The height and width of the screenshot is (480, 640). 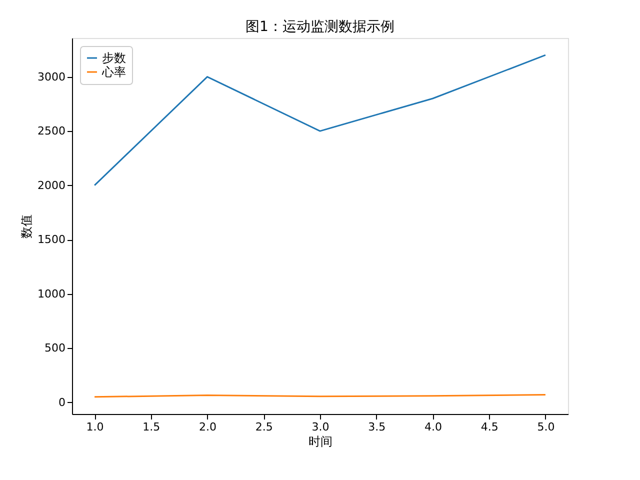 What do you see at coordinates (52, 131) in the screenshot?
I see `y-tick-label: 2500` at bounding box center [52, 131].